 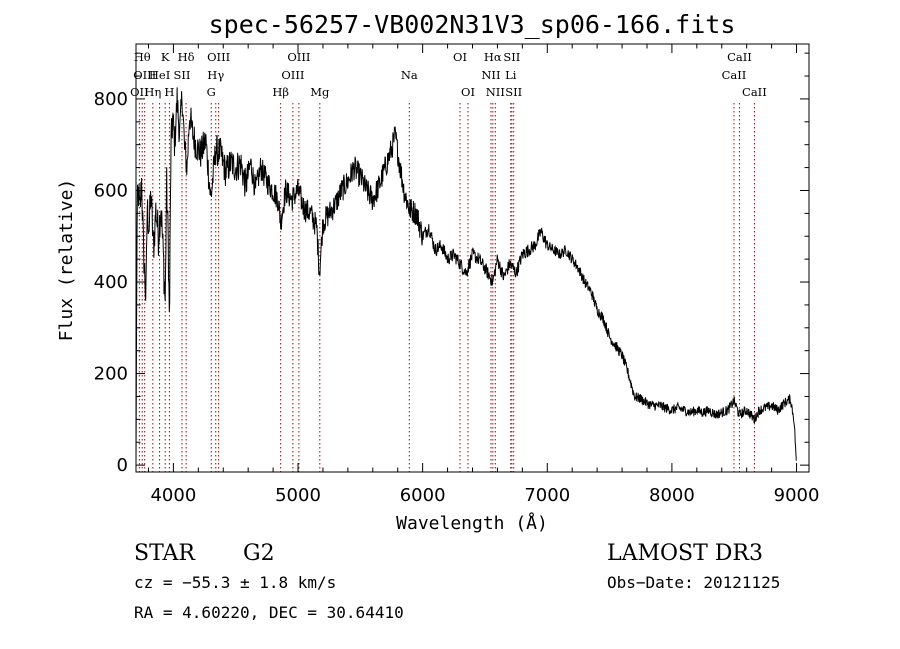 What do you see at coordinates (165, 57) in the screenshot?
I see `spectral-line-label: K` at bounding box center [165, 57].